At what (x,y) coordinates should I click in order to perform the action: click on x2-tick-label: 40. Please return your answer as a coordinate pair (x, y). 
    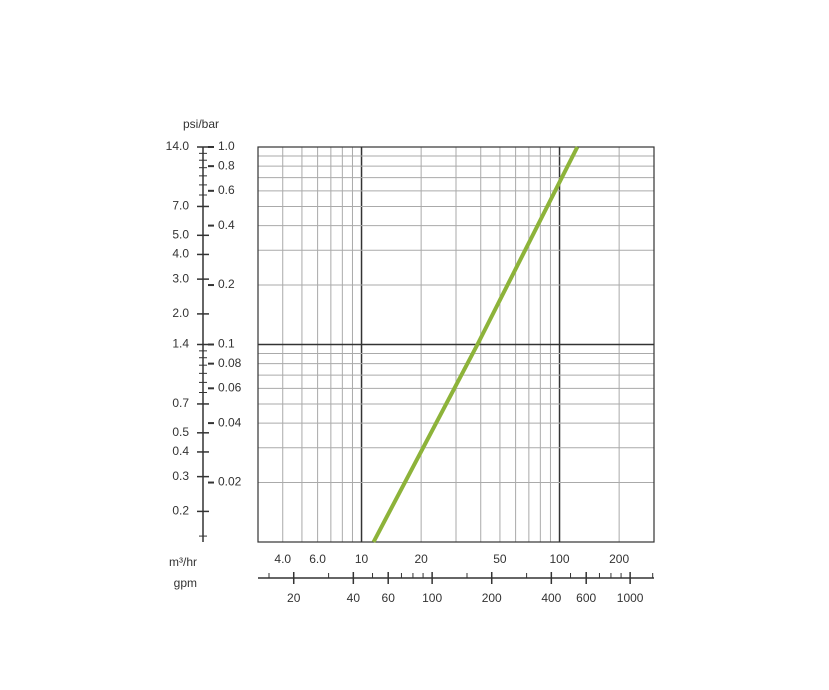
    Looking at the image, I should click on (354, 598).